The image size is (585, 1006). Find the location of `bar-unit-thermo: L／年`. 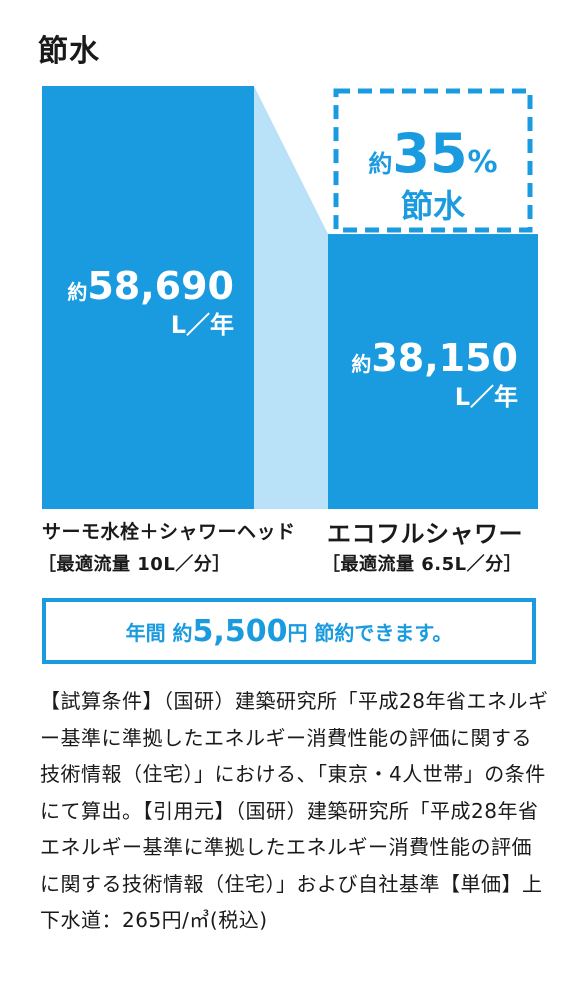

bar-unit-thermo: L／年 is located at coordinates (202, 325).